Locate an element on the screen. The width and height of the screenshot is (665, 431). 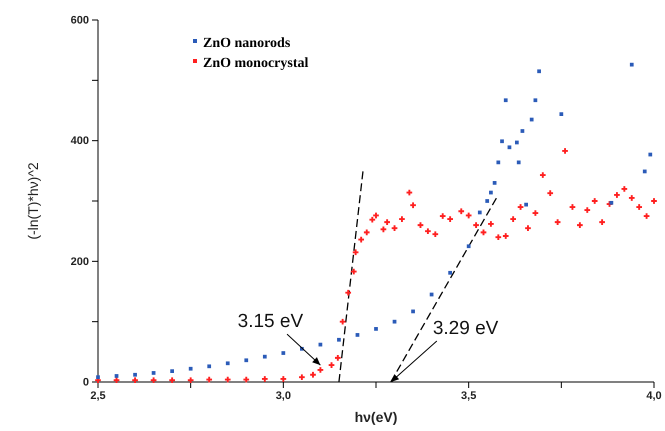
annotation: 3.15 eV is located at coordinates (271, 321).